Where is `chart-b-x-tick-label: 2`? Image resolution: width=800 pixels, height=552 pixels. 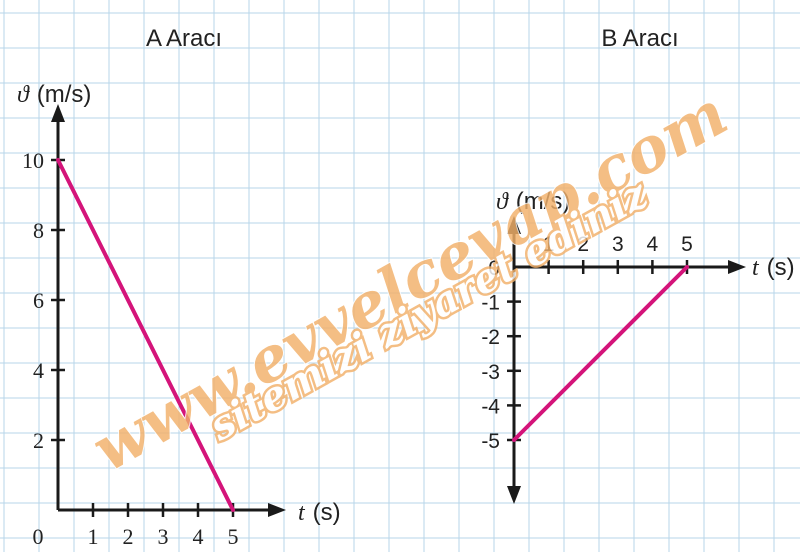
chart-b-x-tick-label: 2 is located at coordinates (583, 244).